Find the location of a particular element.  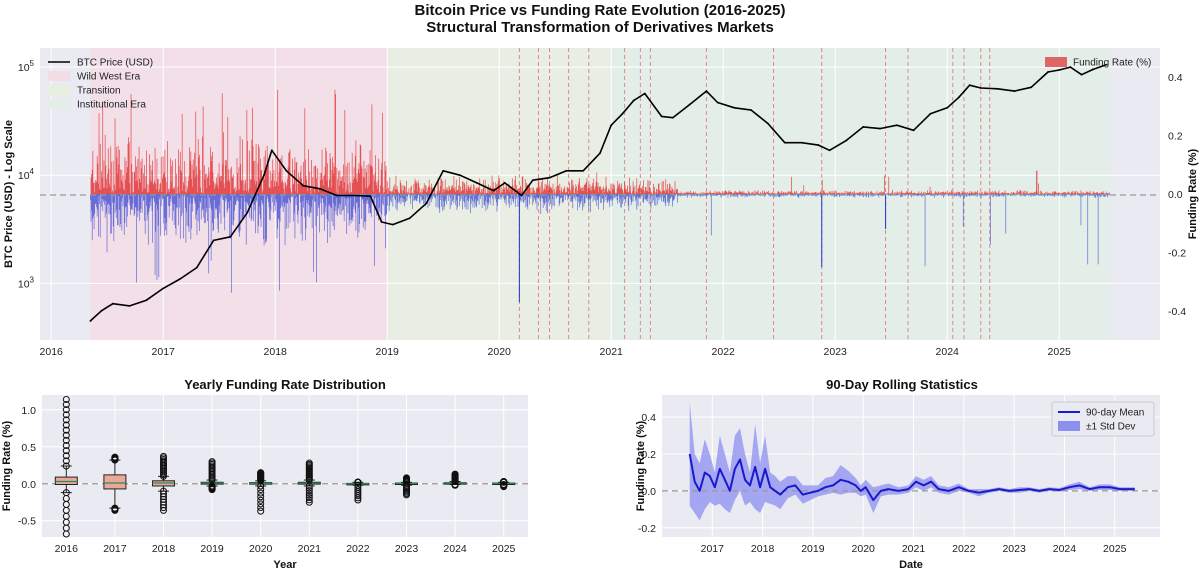

main-y-right-label: Funding Rate (%) is located at coordinates (1193, 193).